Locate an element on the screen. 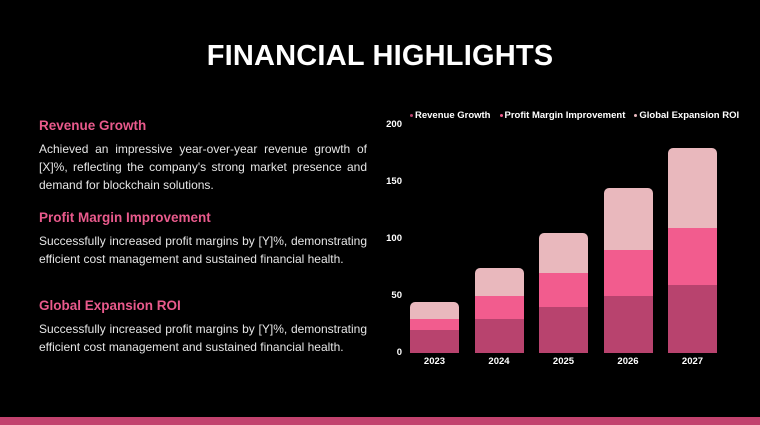  y-axis-tick: 50 is located at coordinates (396, 295).